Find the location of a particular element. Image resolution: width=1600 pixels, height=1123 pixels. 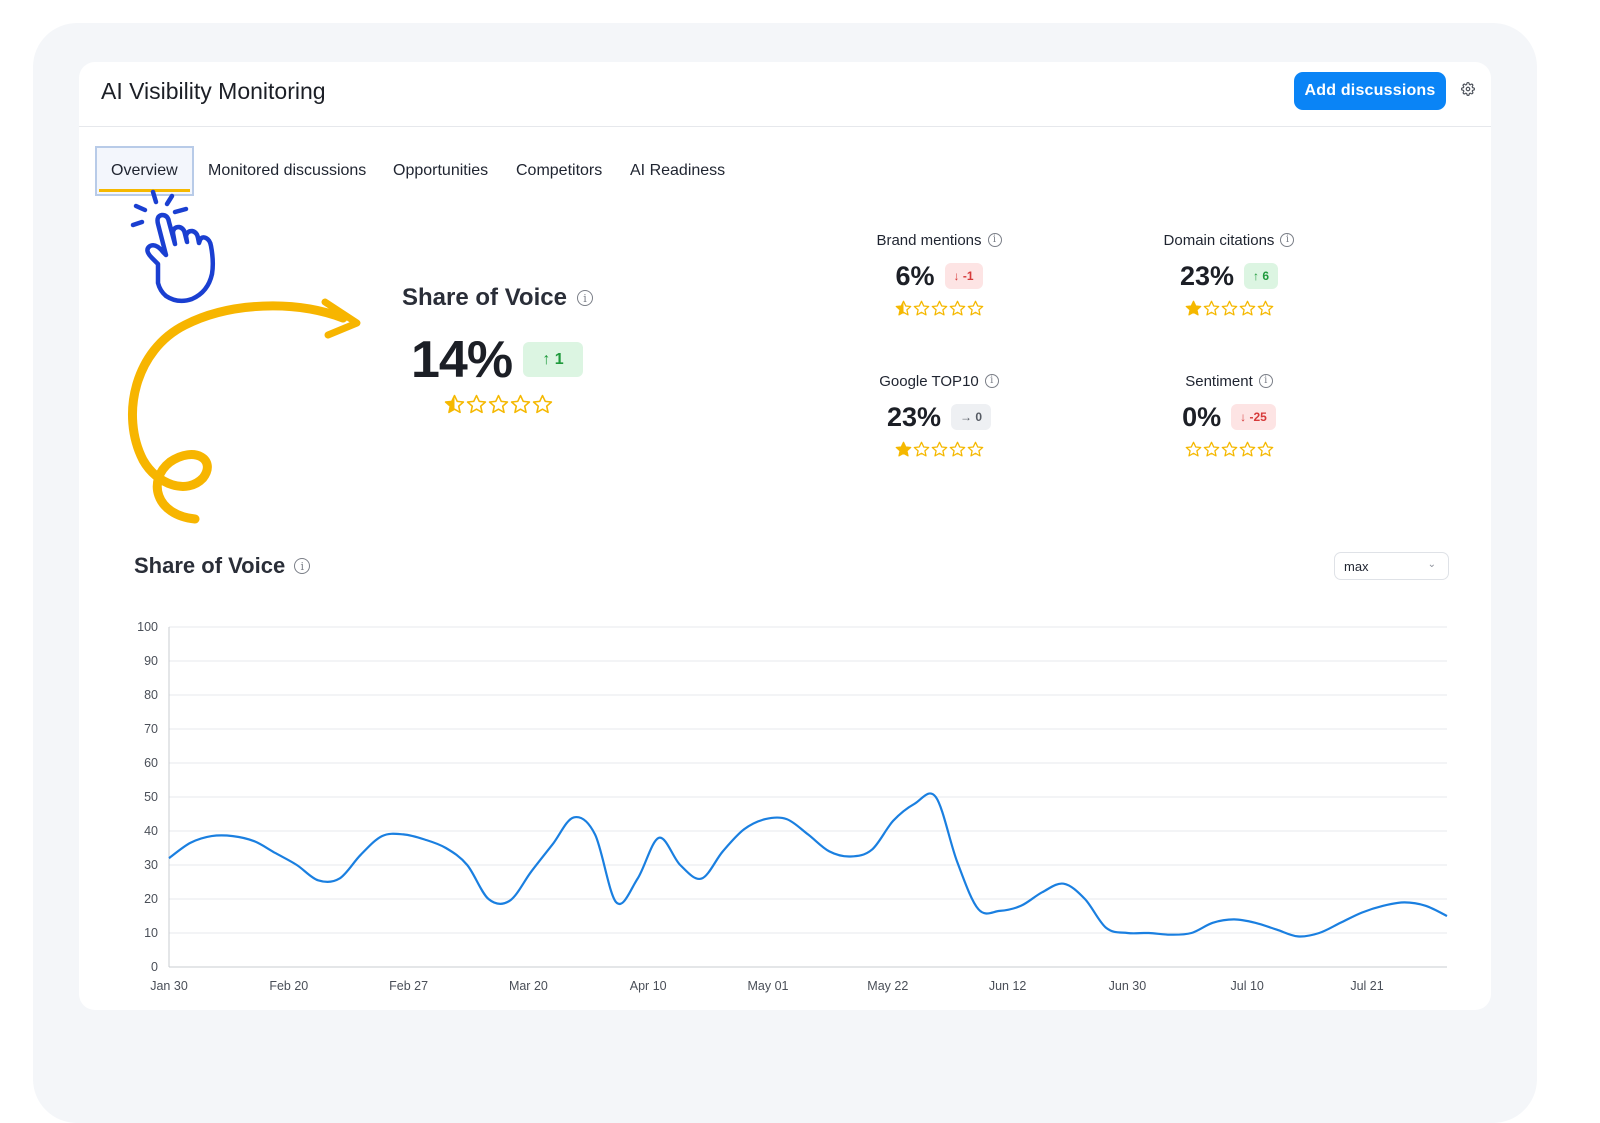

share-of-voice-rating is located at coordinates (498, 404).